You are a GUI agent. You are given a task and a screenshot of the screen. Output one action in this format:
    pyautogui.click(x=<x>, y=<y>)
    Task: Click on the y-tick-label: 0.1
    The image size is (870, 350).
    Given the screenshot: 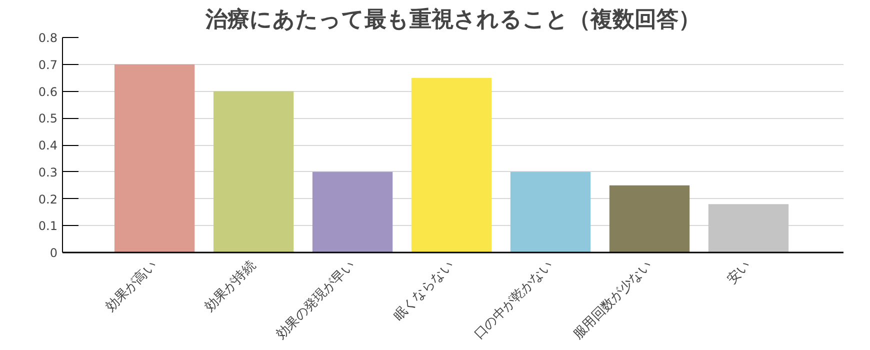 What is the action you would take?
    pyautogui.click(x=48, y=226)
    